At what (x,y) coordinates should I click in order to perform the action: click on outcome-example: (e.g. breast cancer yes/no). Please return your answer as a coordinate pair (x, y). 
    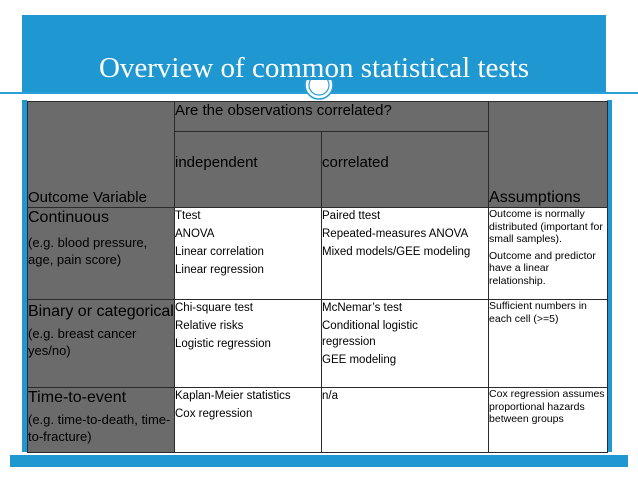
    Looking at the image, I should click on (82, 342).